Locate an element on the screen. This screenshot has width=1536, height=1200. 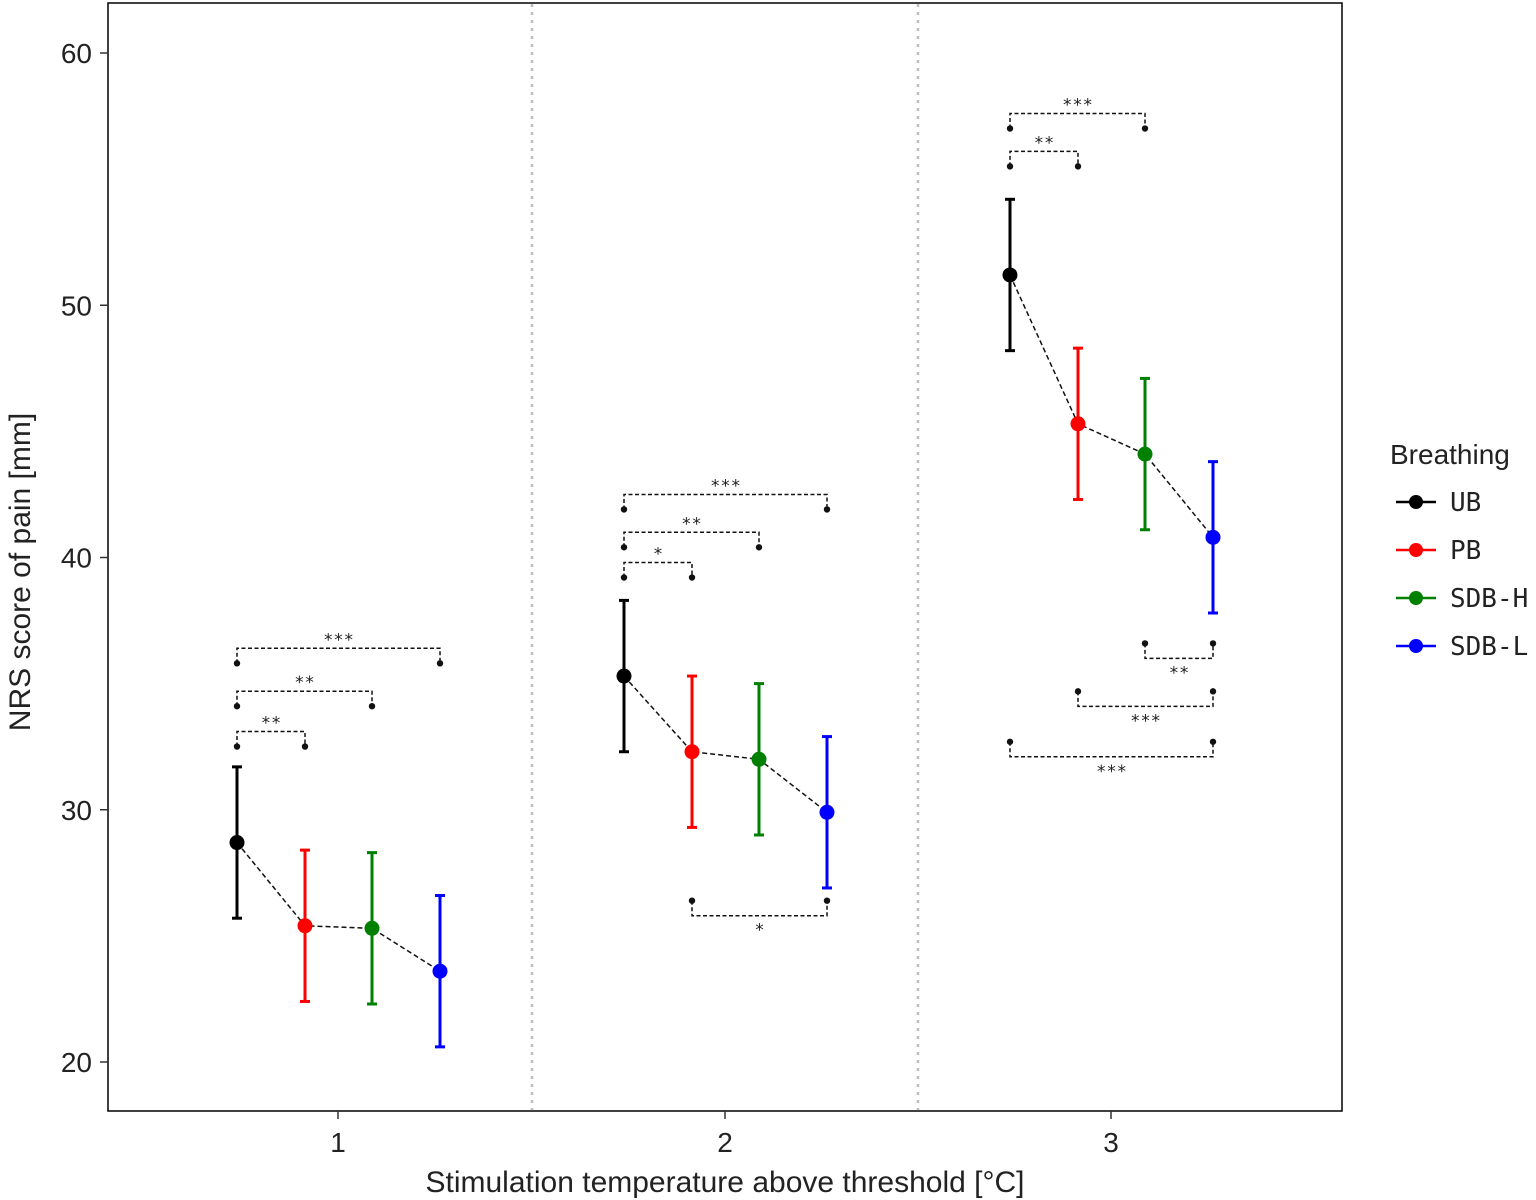
x-tick-label: 3 is located at coordinates (1111, 1142).